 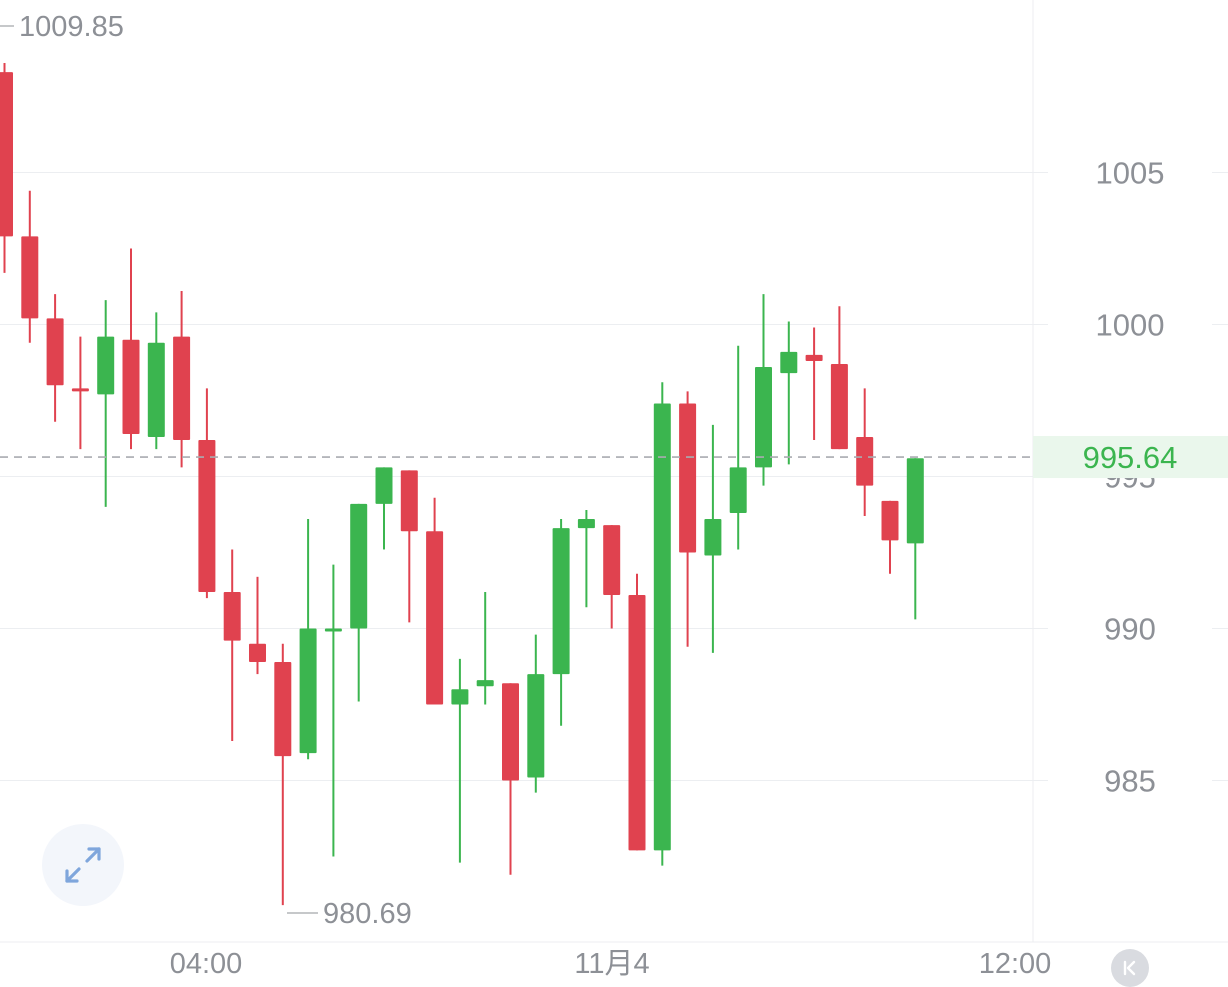 What do you see at coordinates (614, 457) in the screenshot?
I see `last-price-marker: 995.64` at bounding box center [614, 457].